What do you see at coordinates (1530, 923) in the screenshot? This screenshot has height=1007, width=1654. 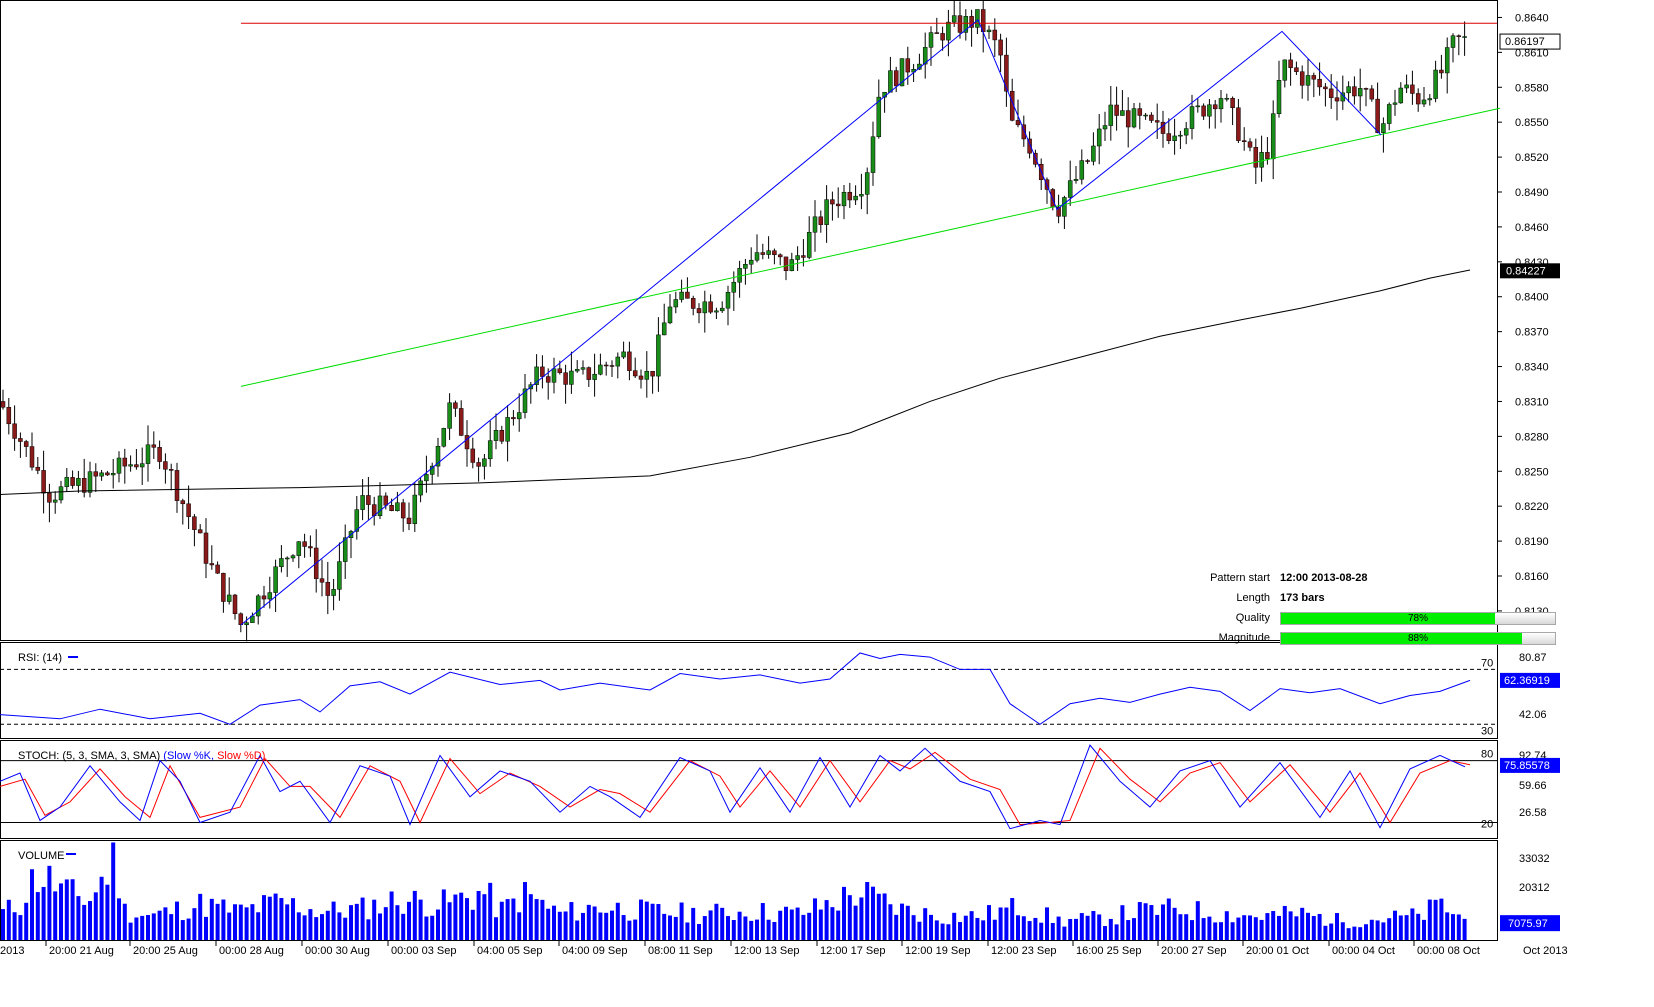 I see `volume-current-box` at bounding box center [1530, 923].